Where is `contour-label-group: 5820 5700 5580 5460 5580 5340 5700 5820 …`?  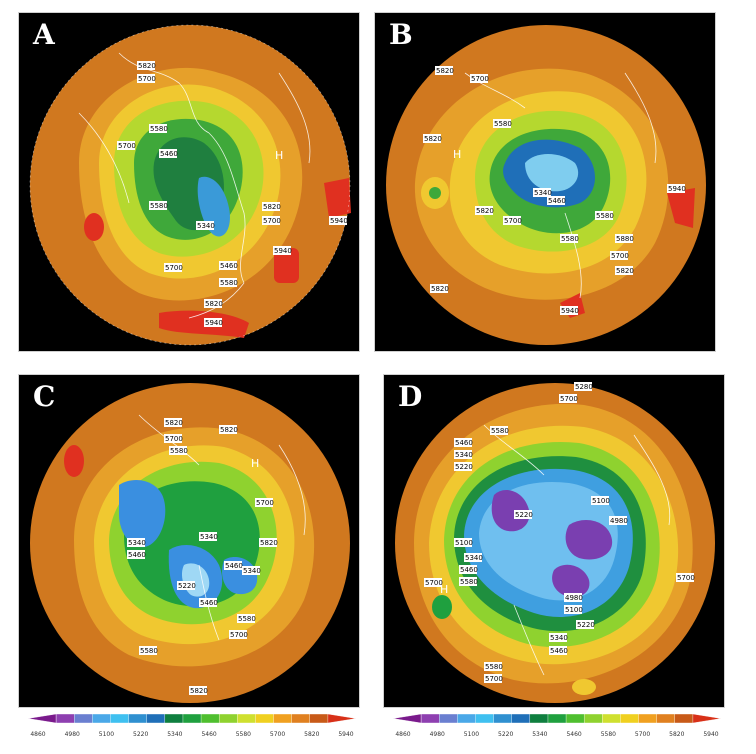
contour-label-group: 5820 5700 5580 5460 5580 5340 5700 5820 … is located at coordinates (232, 194).